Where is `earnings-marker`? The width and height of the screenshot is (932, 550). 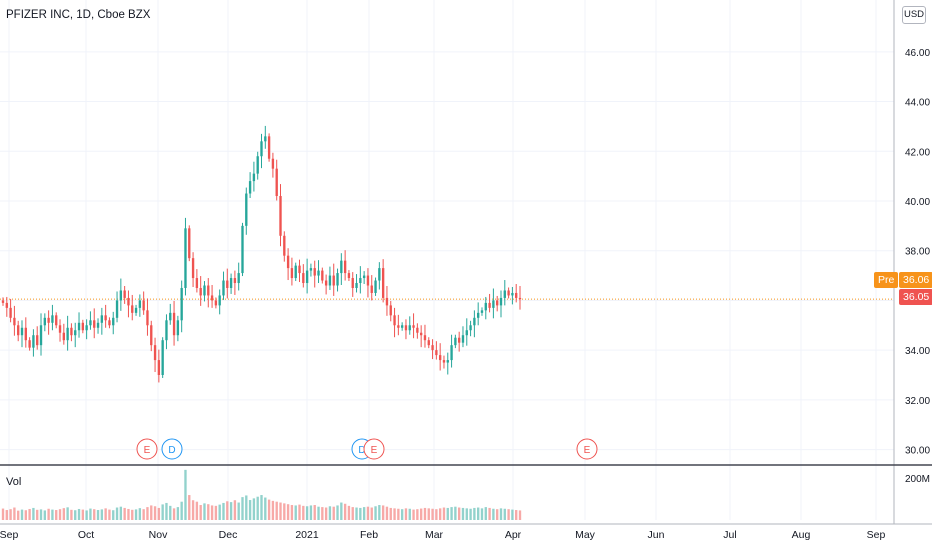 earnings-marker is located at coordinates (587, 449).